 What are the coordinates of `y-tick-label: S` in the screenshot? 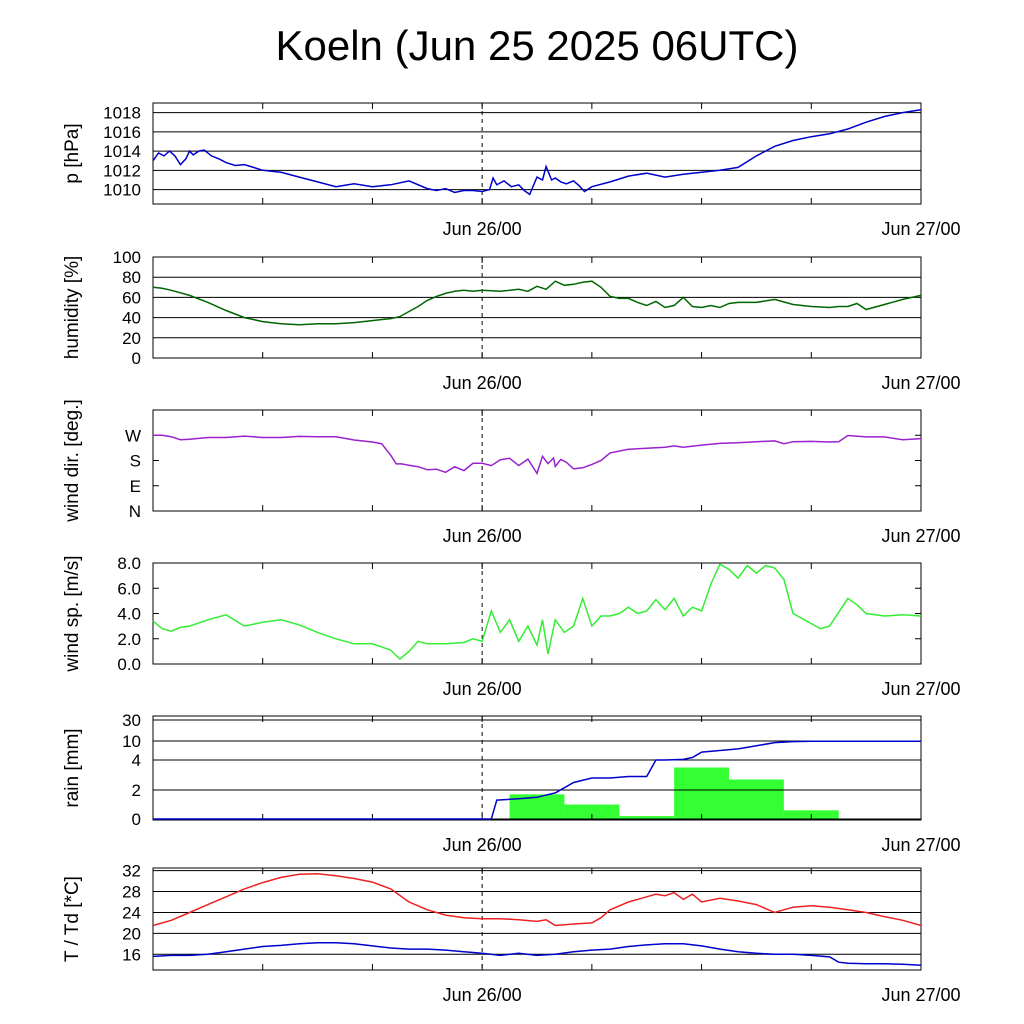 It's located at (135, 461).